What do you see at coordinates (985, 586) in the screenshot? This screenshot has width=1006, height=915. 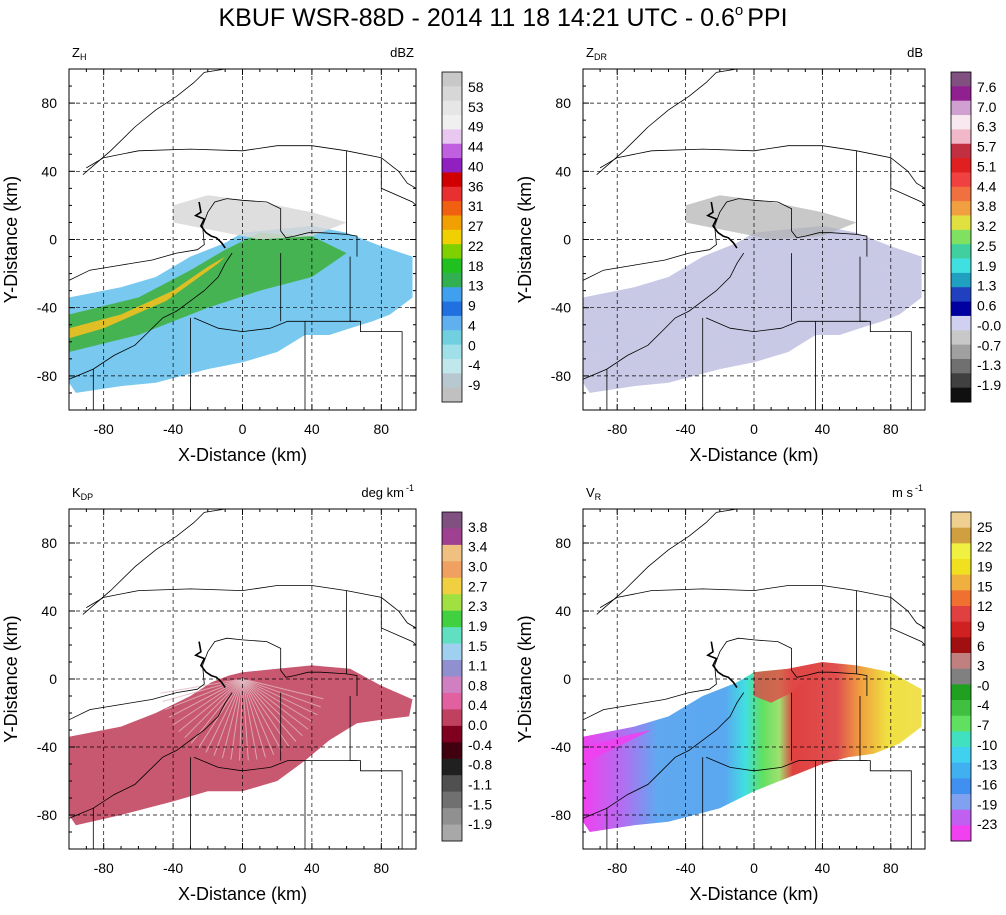 I see `colorbar-tick-label: 15` at bounding box center [985, 586].